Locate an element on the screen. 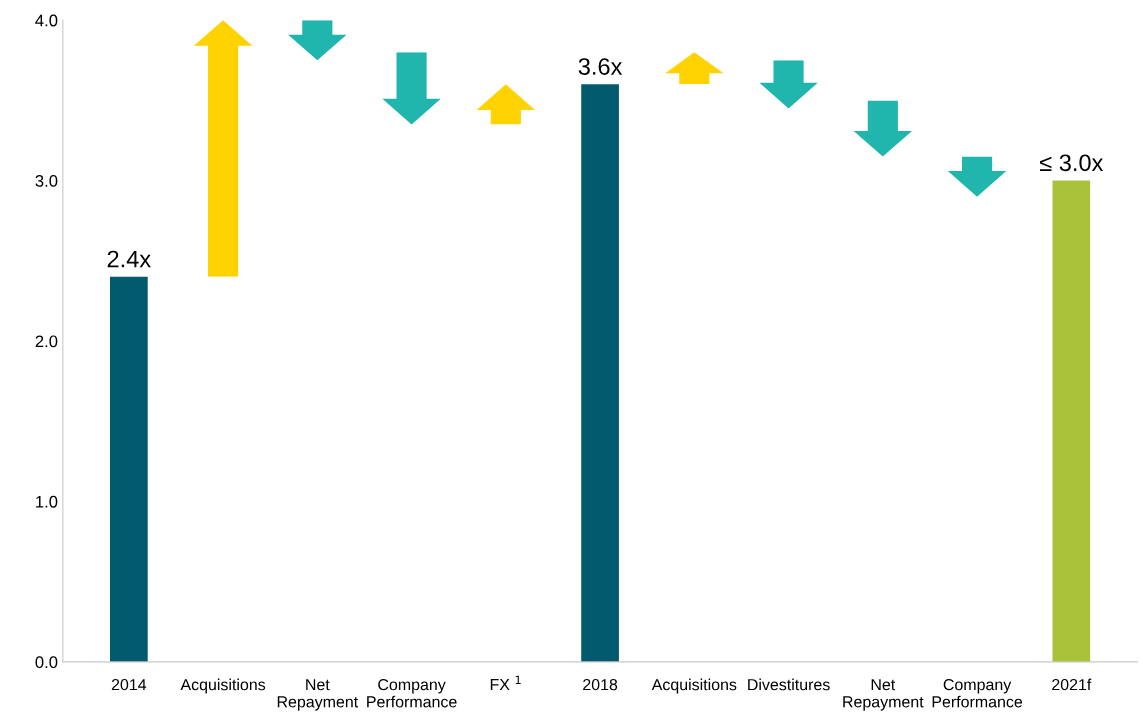  x-tick-label: Divestitures is located at coordinates (789, 684).